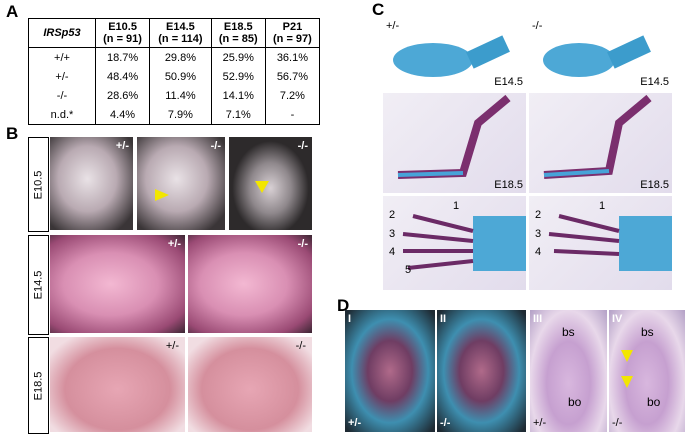  Describe the element at coordinates (180, 39) in the screenshot. I see `sample-size: (n = 114)` at that location.